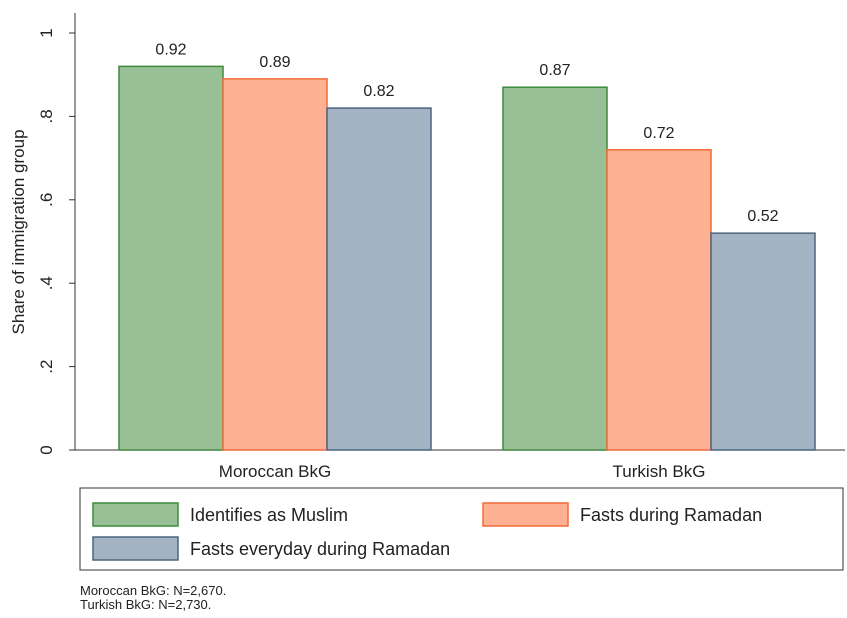  What do you see at coordinates (378, 91) in the screenshot?
I see `value-label: 0.82` at bounding box center [378, 91].